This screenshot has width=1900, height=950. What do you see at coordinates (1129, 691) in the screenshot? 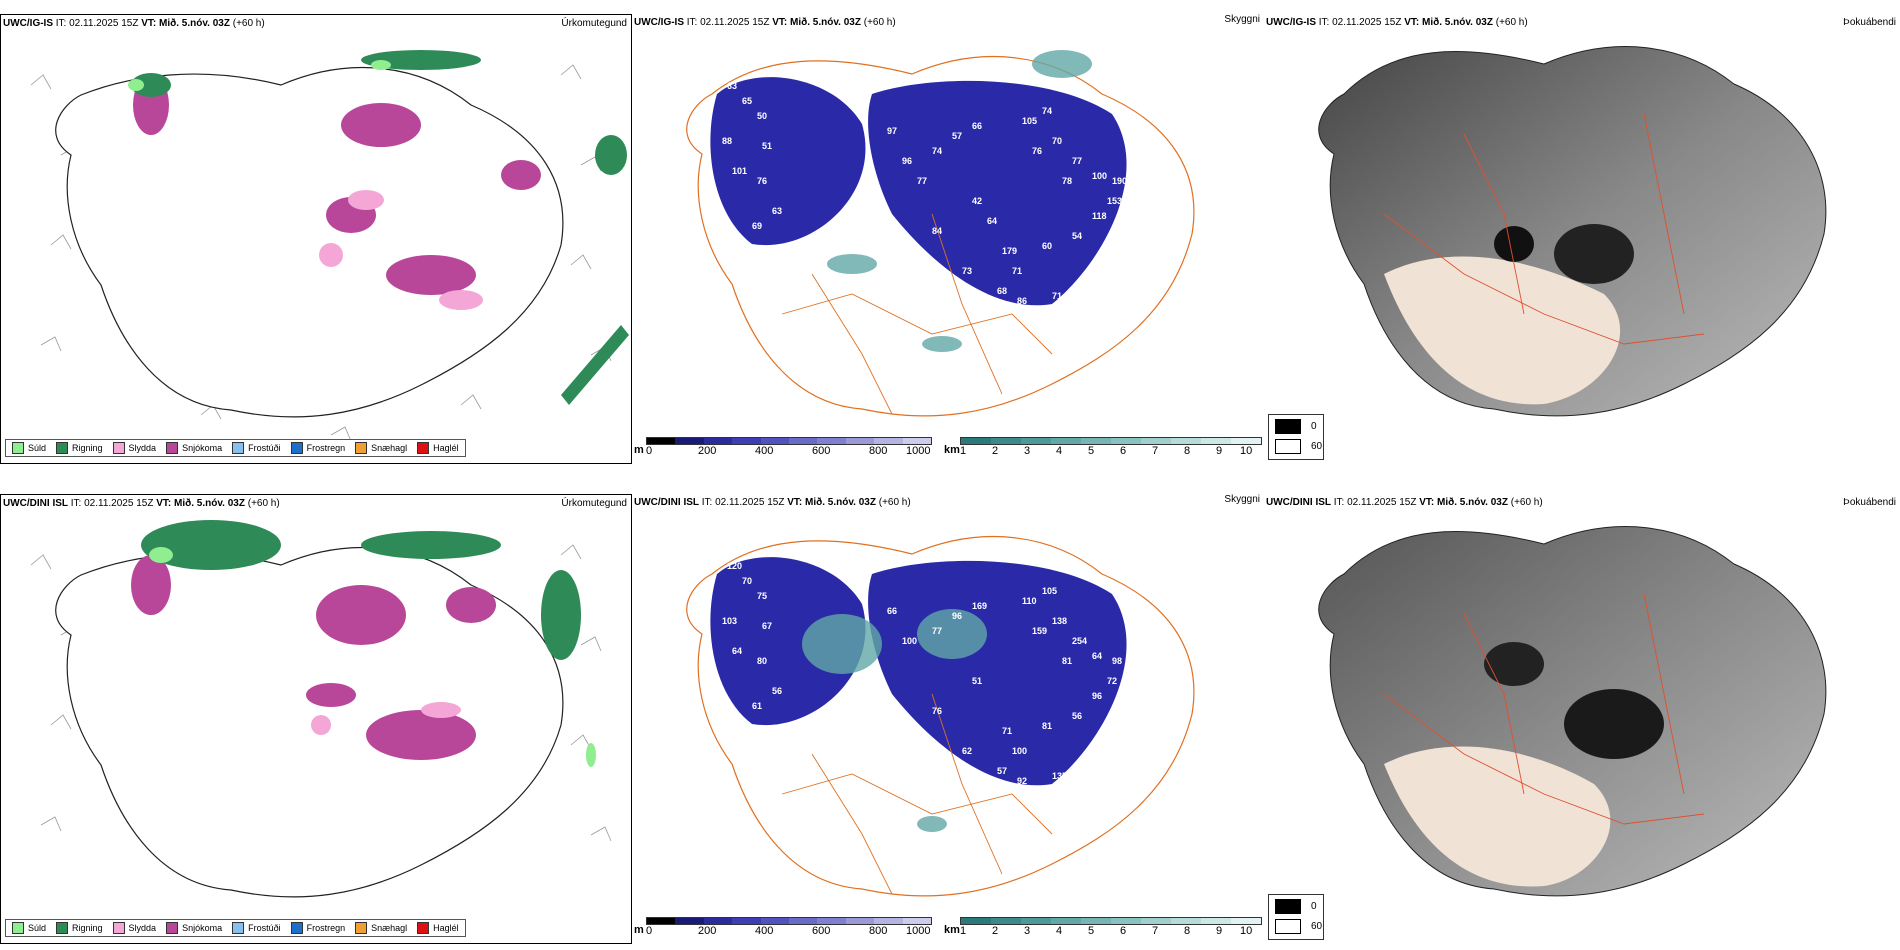
I see `visibility-value-label: 111` at bounding box center [1129, 691].